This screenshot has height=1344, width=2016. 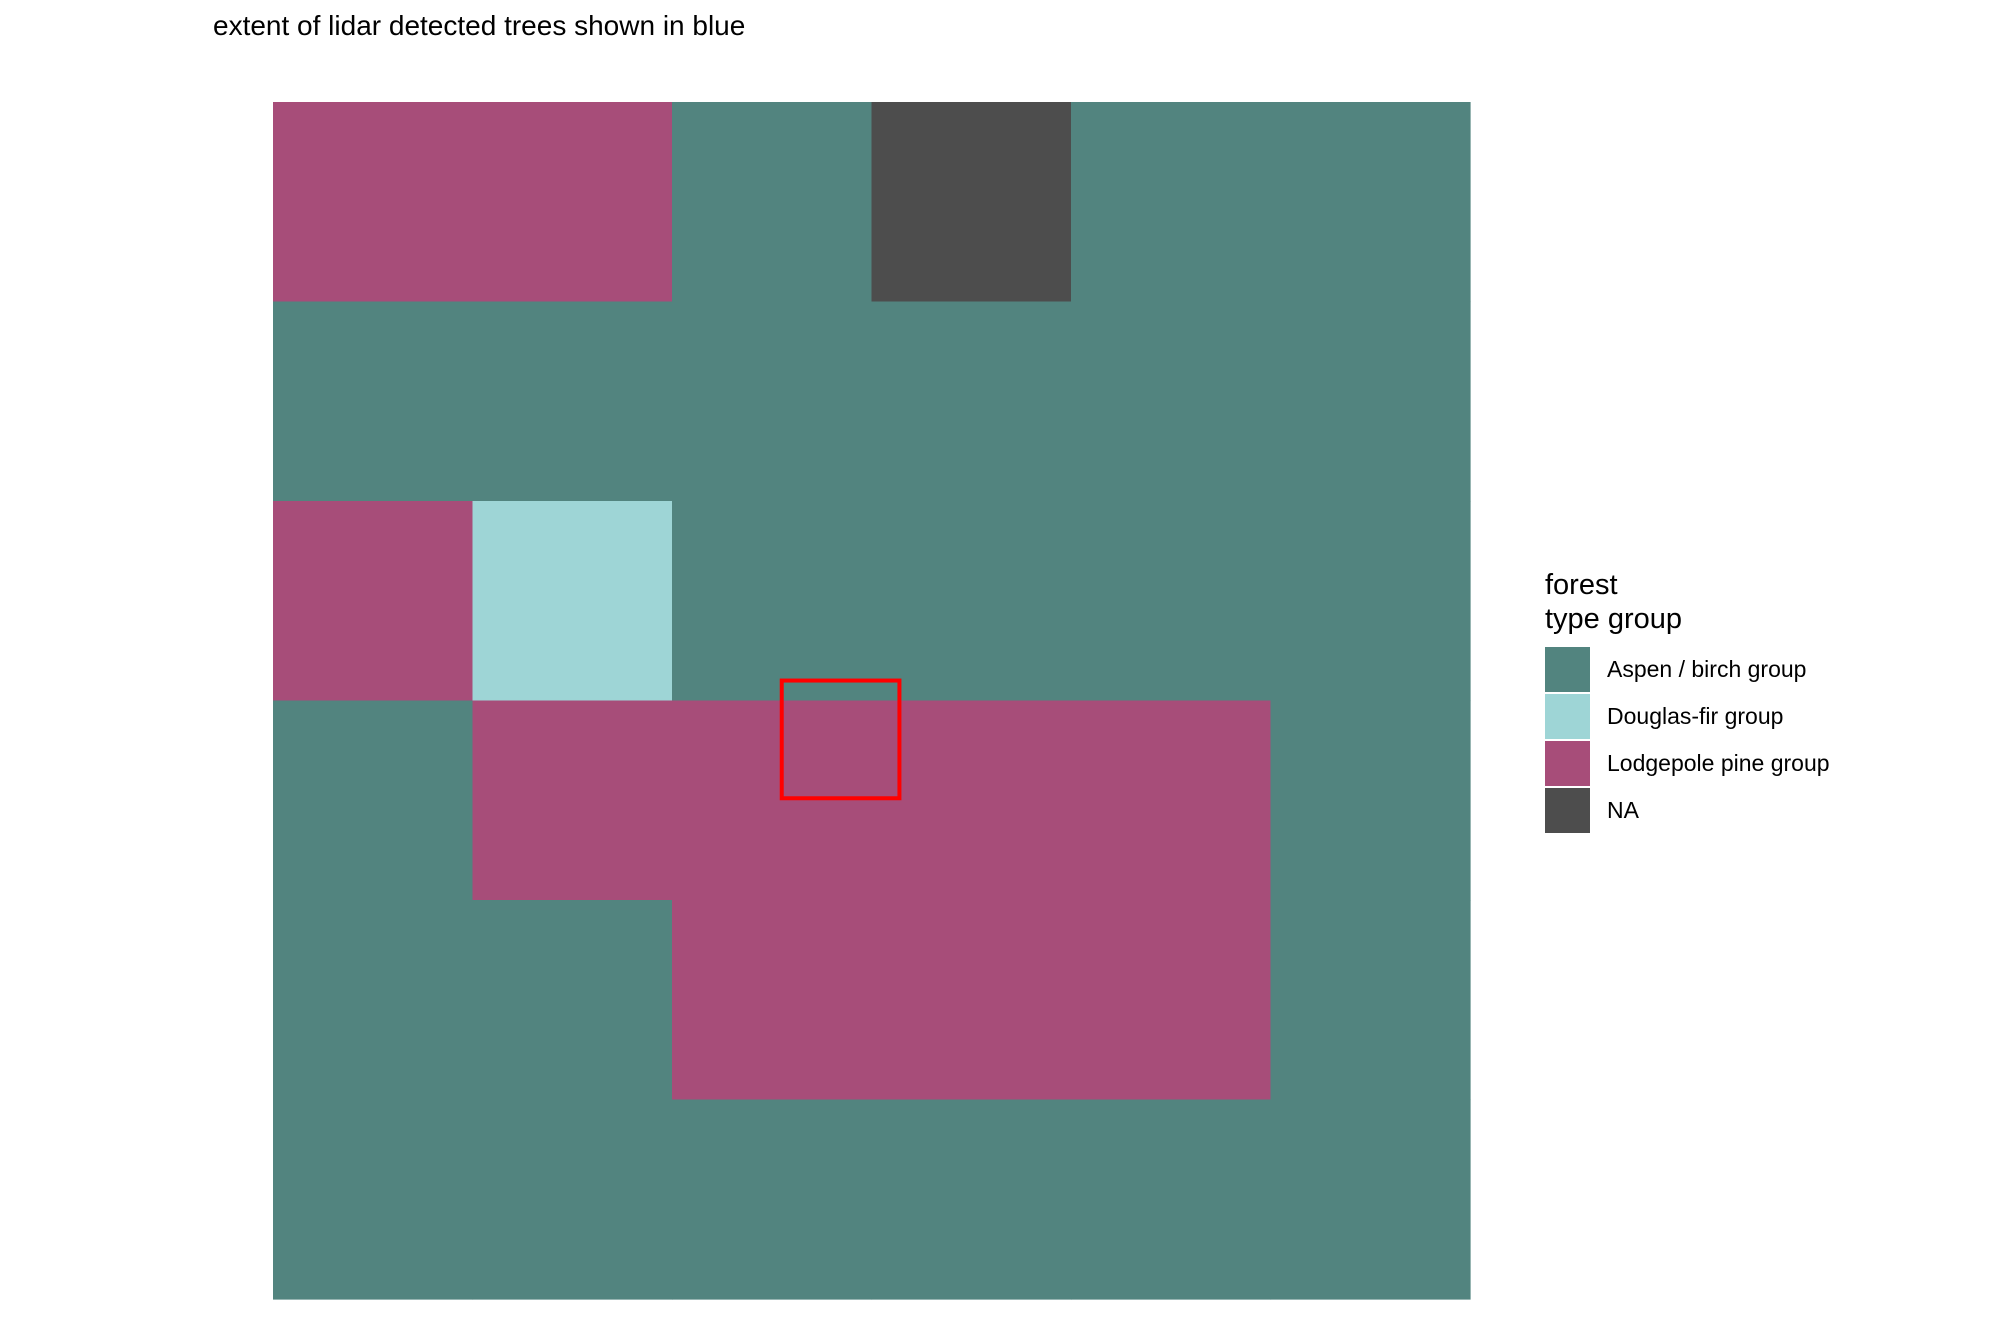 I want to click on lidar-extent-outline, so click(x=840, y=739).